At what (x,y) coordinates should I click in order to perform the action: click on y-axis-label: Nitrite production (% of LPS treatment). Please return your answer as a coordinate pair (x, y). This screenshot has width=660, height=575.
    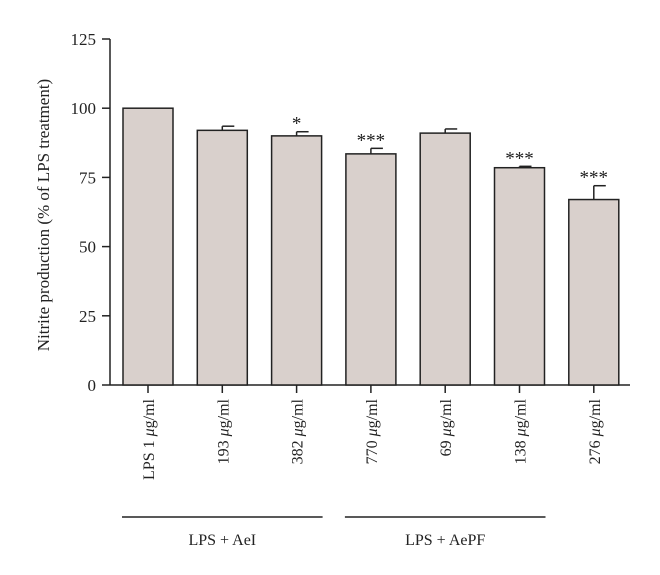
    Looking at the image, I should click on (43, 215).